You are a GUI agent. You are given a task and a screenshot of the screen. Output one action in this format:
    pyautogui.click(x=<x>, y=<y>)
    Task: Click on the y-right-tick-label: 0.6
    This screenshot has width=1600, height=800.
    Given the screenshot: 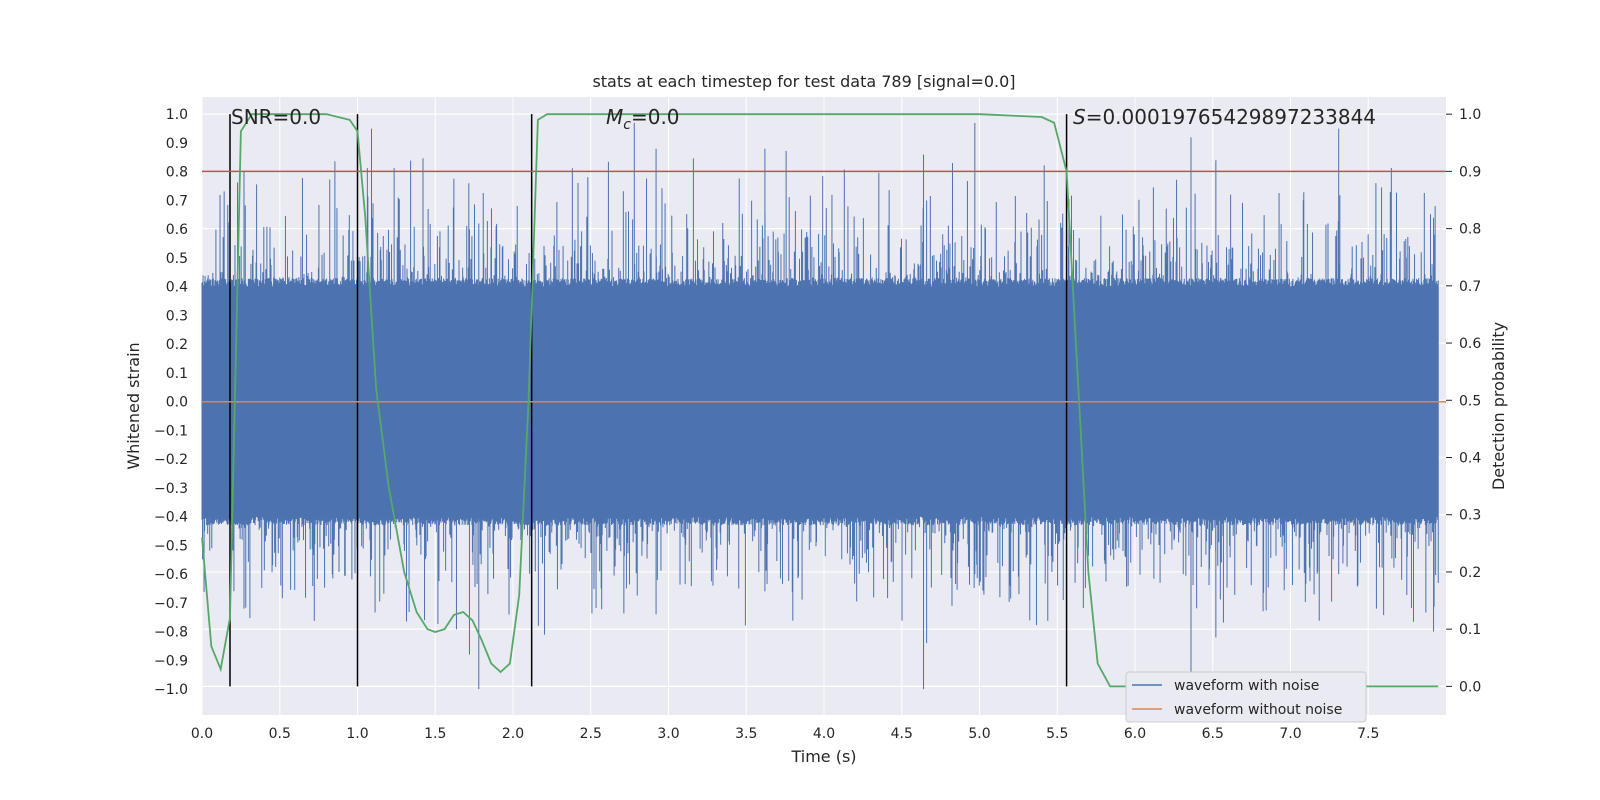 What is the action you would take?
    pyautogui.click(x=1470, y=344)
    